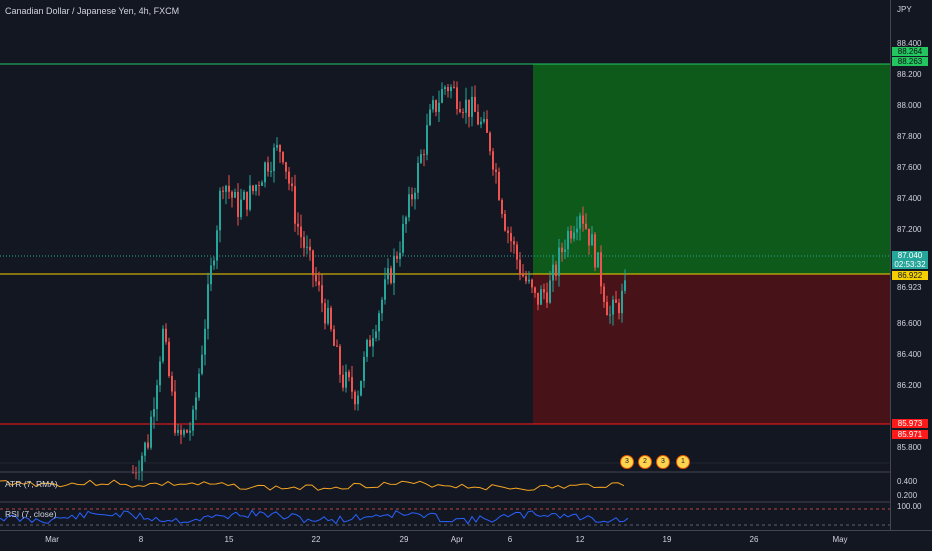 The height and width of the screenshot is (551, 932). Describe the element at coordinates (754, 539) in the screenshot. I see `time-tick: 26` at that location.